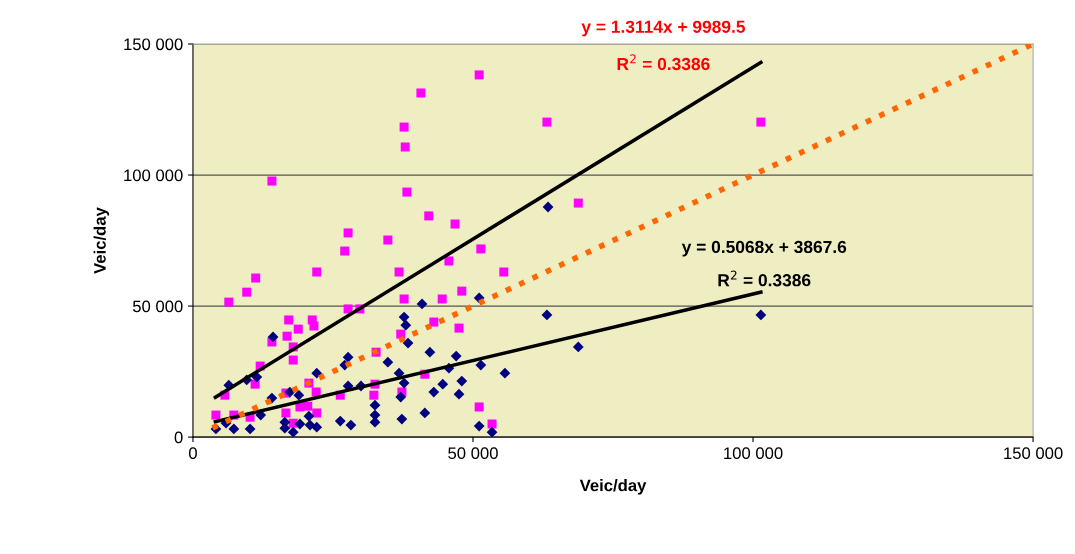  I want to click on y-tick-label: 0, so click(178, 437).